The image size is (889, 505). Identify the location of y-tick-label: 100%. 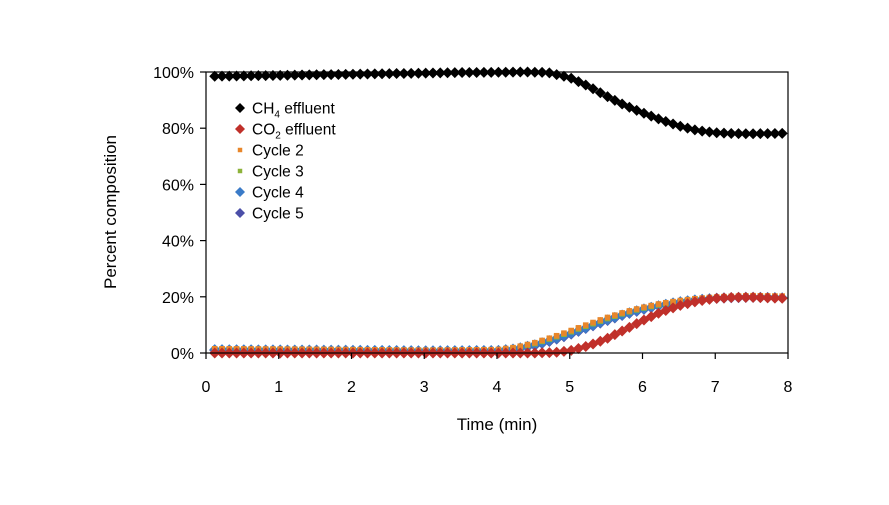
(173, 73).